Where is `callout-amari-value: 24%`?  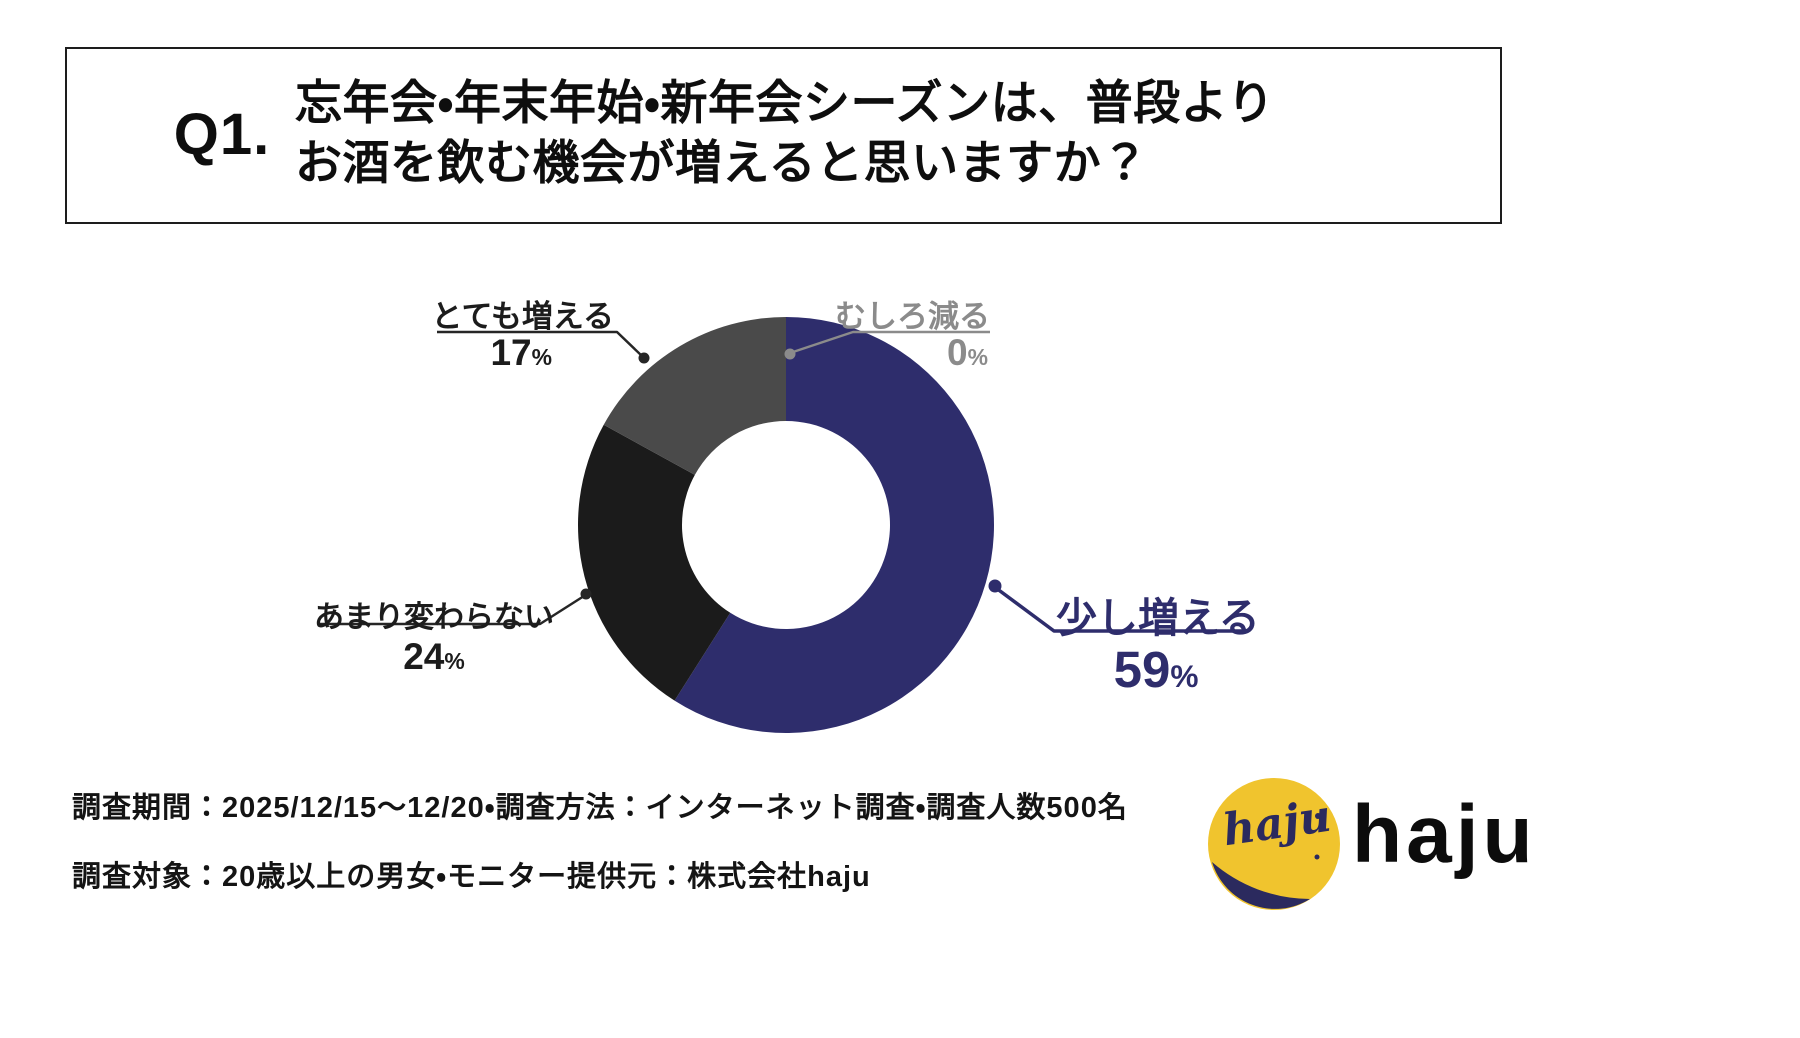
callout-amari-value: 24% is located at coordinates (434, 657).